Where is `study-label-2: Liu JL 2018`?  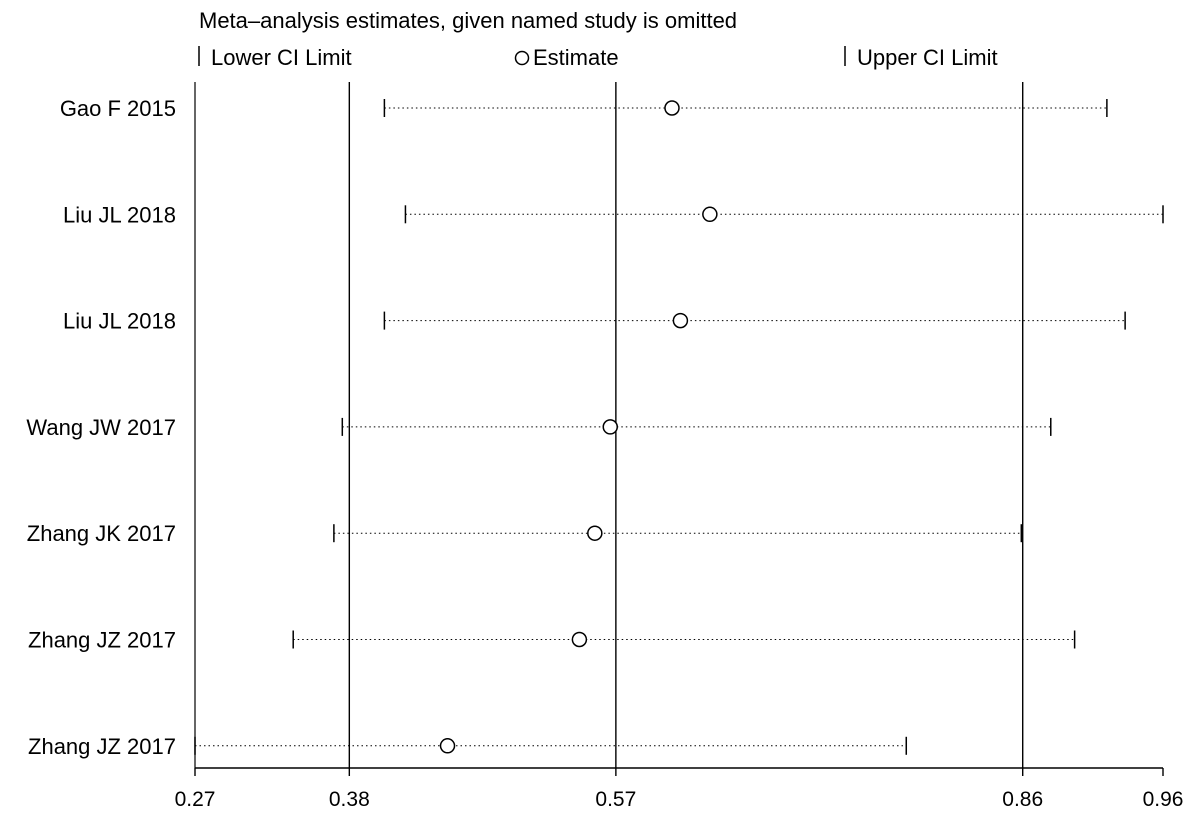 study-label-2: Liu JL 2018 is located at coordinates (119, 321).